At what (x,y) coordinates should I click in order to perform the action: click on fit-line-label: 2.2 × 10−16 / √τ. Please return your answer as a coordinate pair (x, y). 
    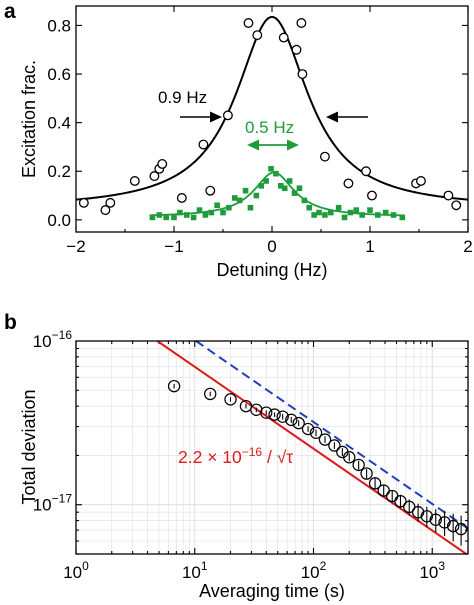
    Looking at the image, I should click on (235, 456).